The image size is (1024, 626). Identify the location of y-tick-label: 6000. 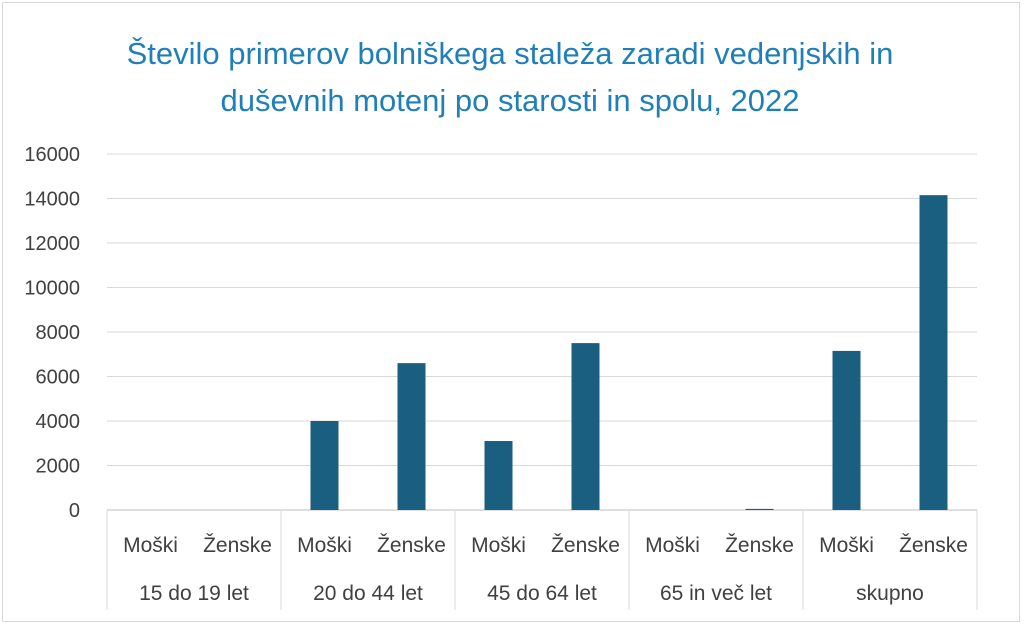
(58, 378).